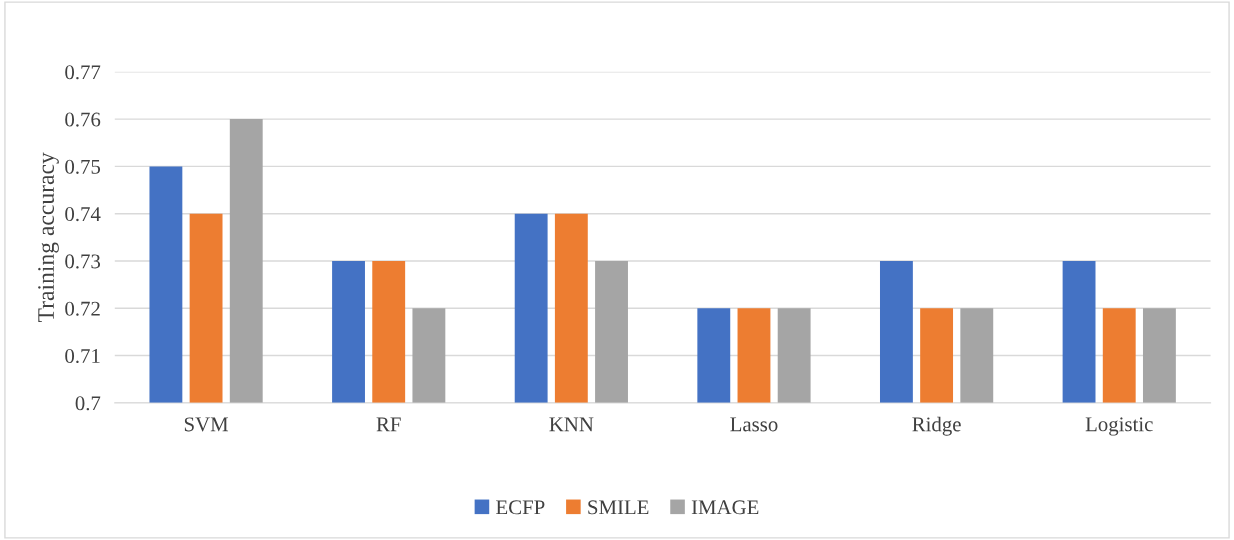 This screenshot has width=1234, height=540. I want to click on legend-label: SMILE, so click(618, 507).